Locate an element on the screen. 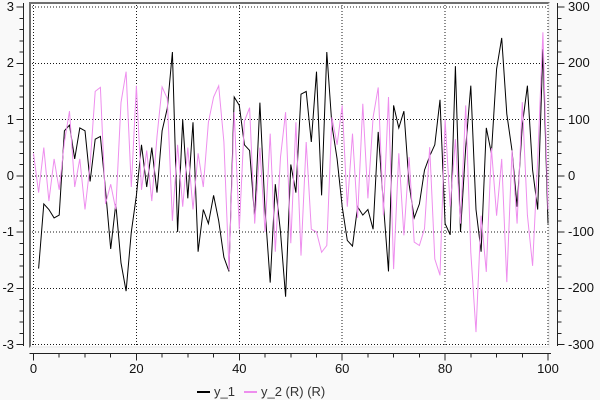 Image resolution: width=600 pixels, height=400 pixels. x-tick-label: 100 is located at coordinates (548, 368).